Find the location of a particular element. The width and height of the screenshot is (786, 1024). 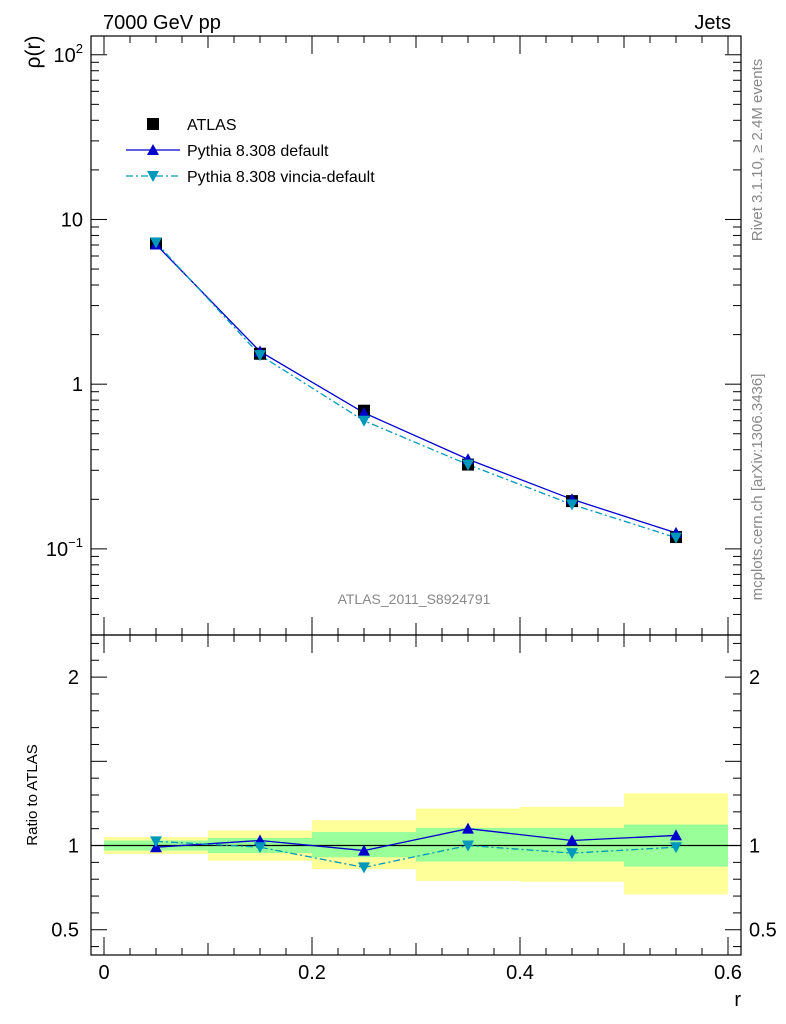

ratio-y-axis-label: Ratio to ATLAS is located at coordinates (32, 794).